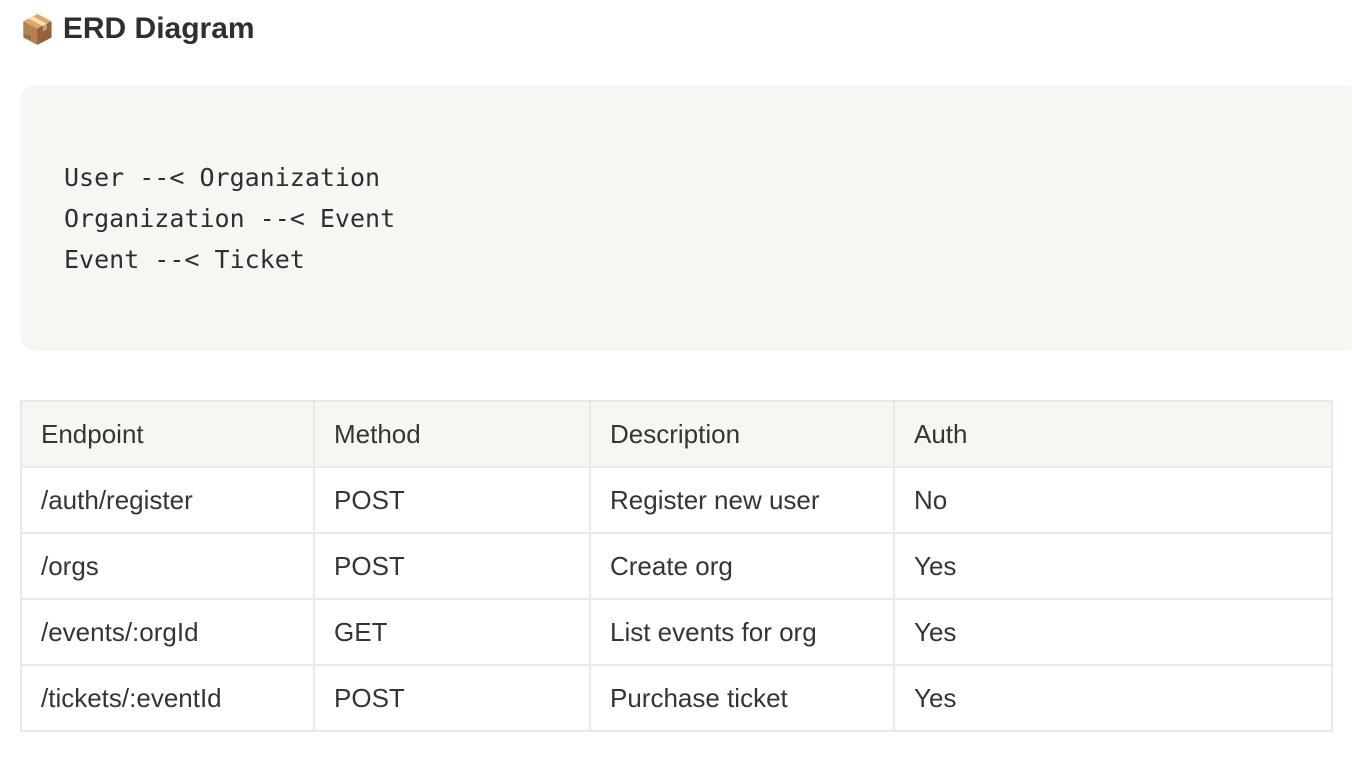  I want to click on package-icon: 📦, so click(37, 29).